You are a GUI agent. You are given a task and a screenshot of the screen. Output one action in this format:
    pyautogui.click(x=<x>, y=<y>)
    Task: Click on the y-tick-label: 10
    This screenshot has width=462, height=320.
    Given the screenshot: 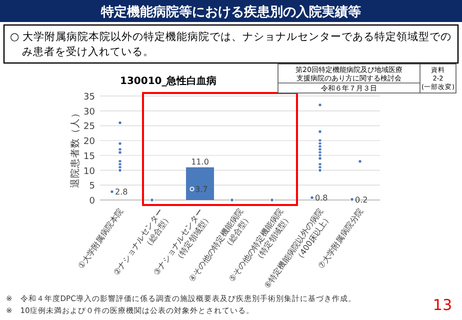 What is the action you would take?
    pyautogui.click(x=90, y=171)
    